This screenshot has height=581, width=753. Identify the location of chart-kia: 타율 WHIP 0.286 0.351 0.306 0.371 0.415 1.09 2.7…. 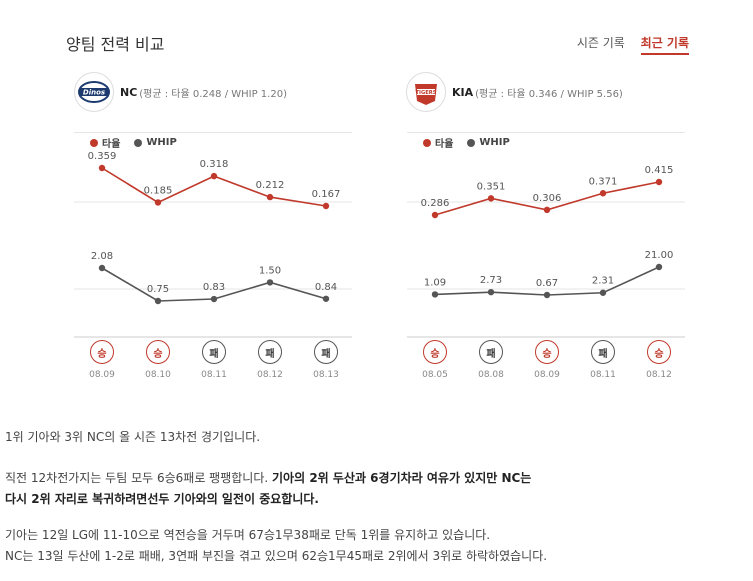
(546, 234).